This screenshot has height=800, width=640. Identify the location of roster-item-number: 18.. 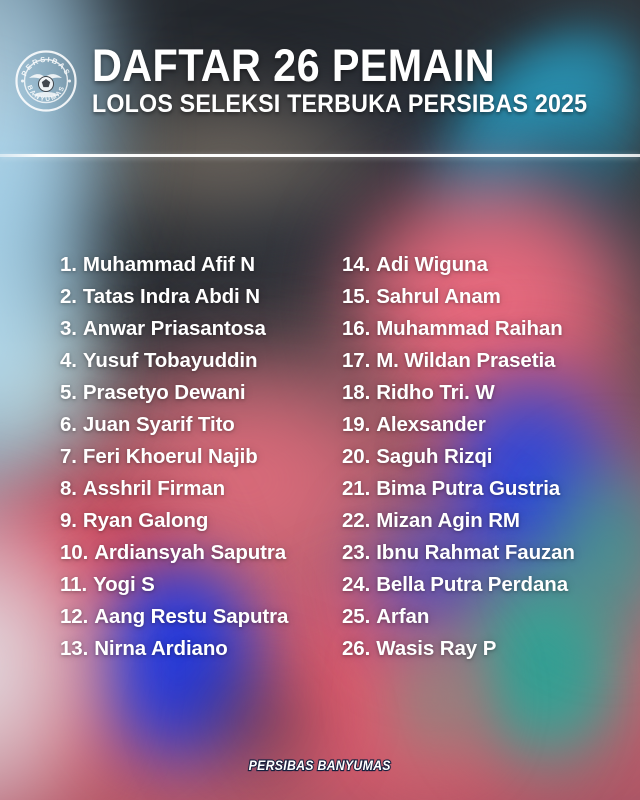
(356, 392).